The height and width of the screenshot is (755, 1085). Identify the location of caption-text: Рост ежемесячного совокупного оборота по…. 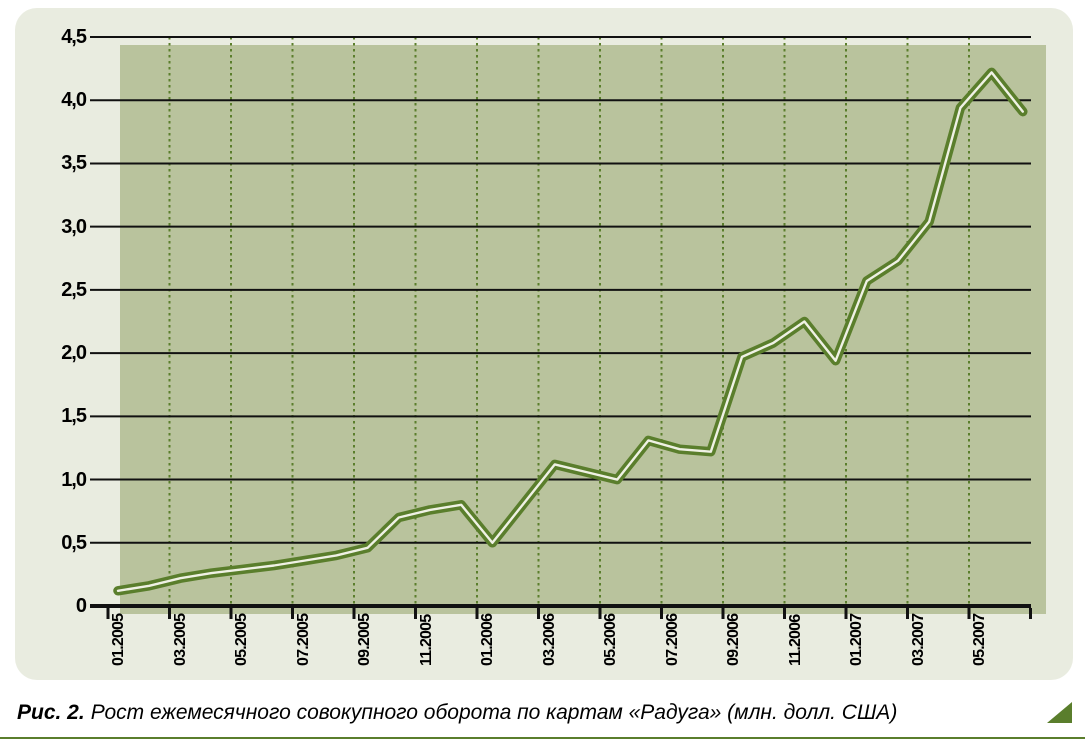
(494, 712).